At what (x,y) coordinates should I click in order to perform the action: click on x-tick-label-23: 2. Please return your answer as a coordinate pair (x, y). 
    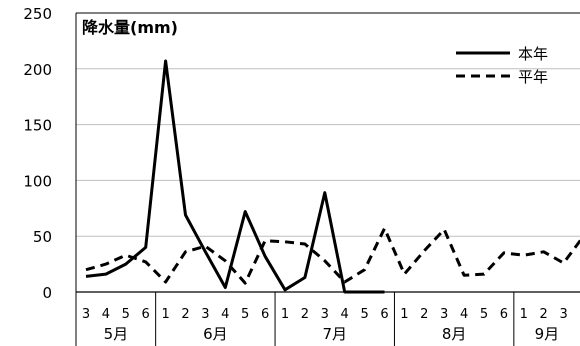
    Looking at the image, I should click on (544, 314).